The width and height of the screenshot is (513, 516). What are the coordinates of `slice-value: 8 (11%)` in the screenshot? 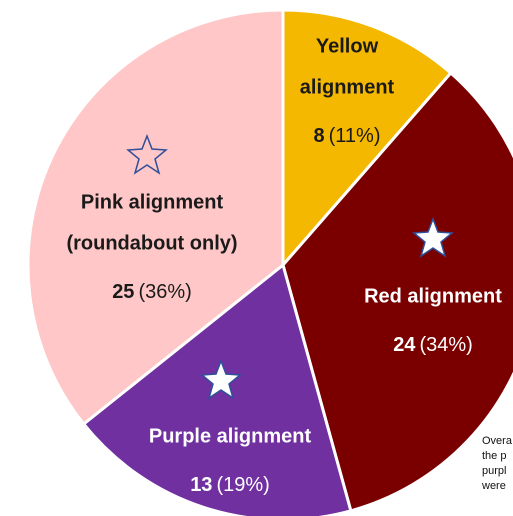 It's located at (347, 136).